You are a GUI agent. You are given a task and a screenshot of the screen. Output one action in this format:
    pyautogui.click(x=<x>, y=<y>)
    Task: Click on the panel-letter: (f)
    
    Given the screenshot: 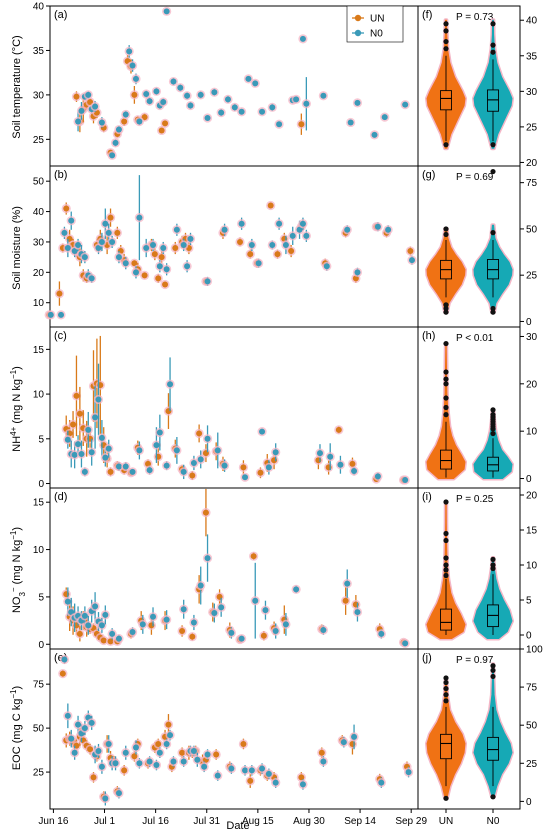 What is the action you would take?
    pyautogui.click(x=427, y=15)
    